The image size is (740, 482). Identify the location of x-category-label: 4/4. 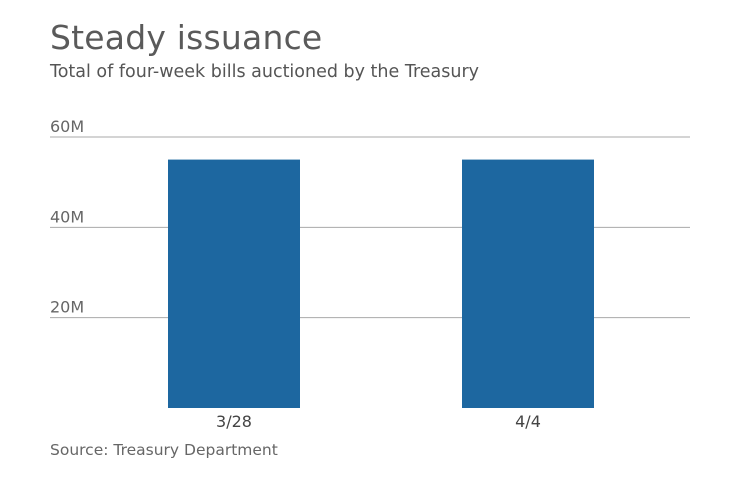
(528, 421).